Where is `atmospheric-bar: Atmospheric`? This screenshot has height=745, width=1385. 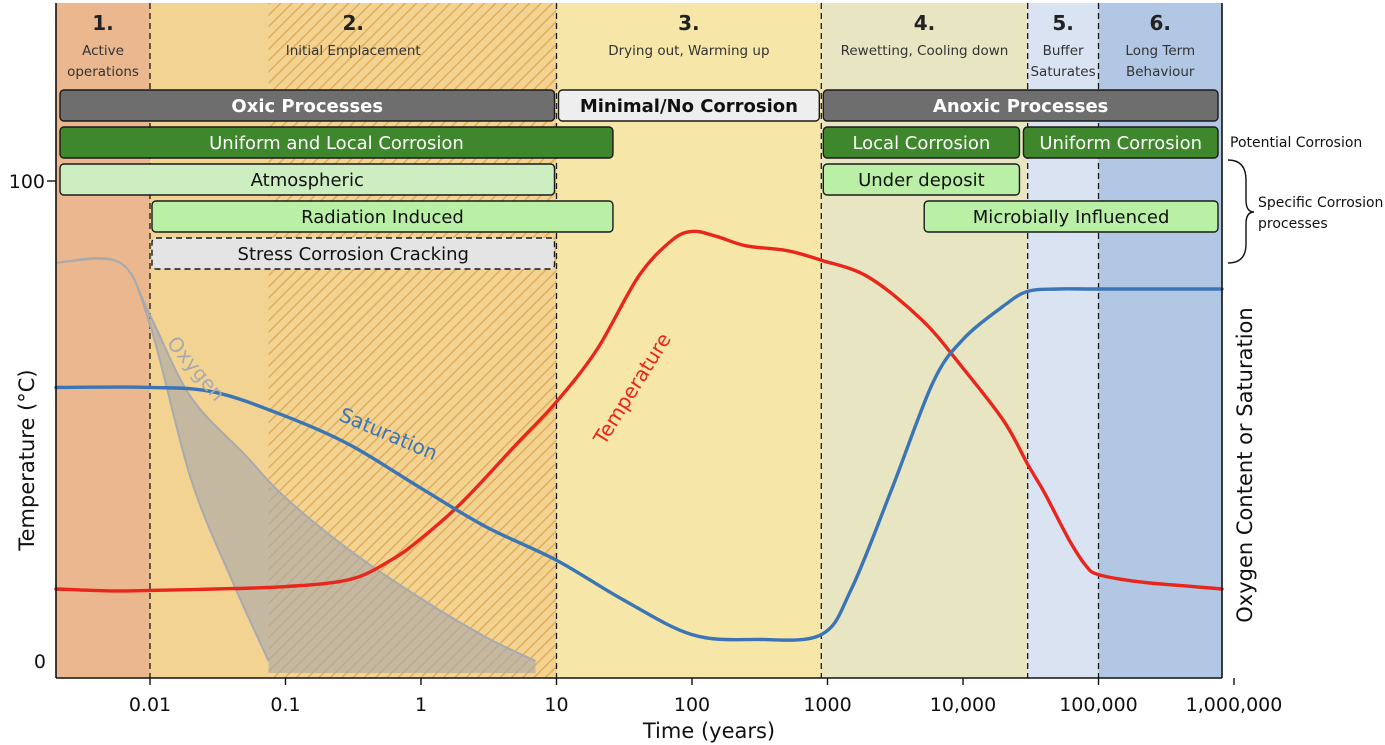 atmospheric-bar: Atmospheric is located at coordinates (307, 179).